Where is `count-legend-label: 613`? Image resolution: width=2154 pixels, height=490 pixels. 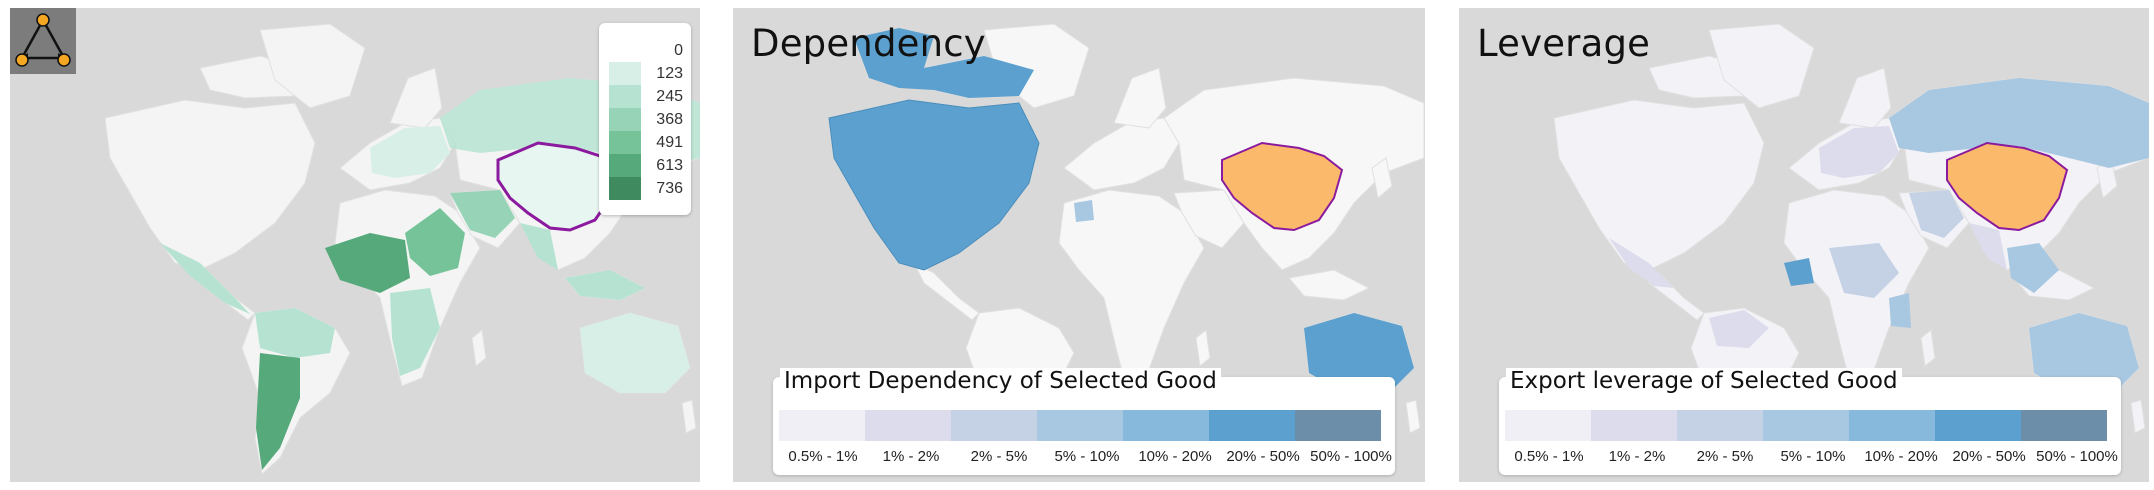
count-legend-label: 613 is located at coordinates (669, 165).